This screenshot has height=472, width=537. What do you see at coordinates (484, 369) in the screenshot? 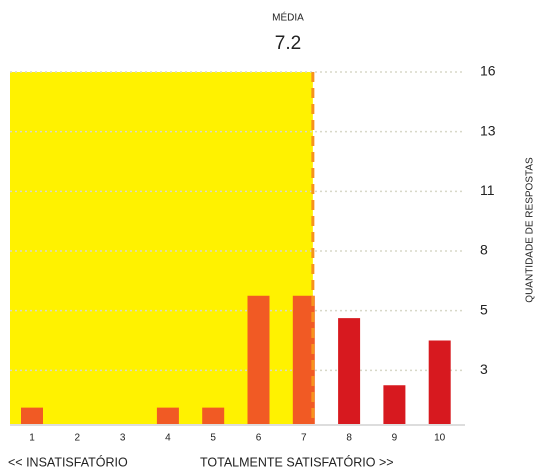
I see `y-tick-label: 3` at bounding box center [484, 369].